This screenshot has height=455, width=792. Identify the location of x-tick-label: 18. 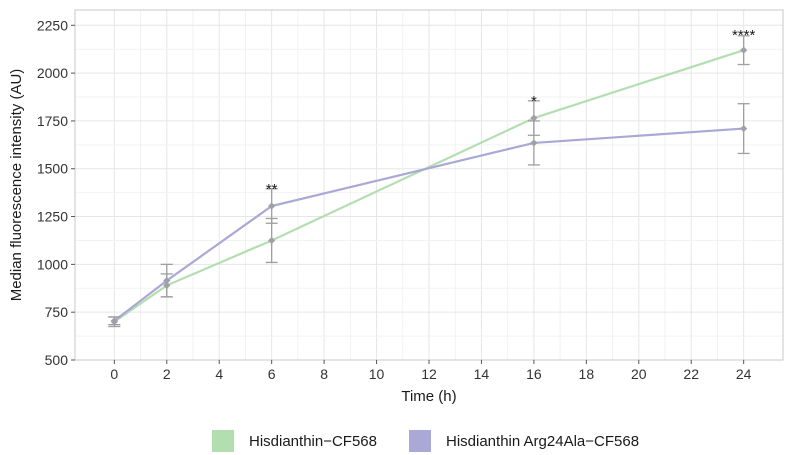
(587, 374).